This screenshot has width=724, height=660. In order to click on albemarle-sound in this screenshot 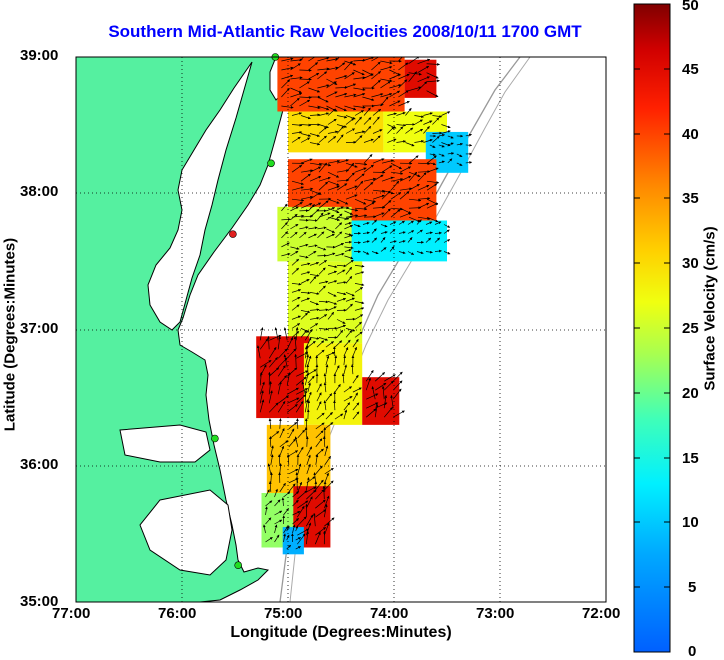, I will do `click(165, 443)`.